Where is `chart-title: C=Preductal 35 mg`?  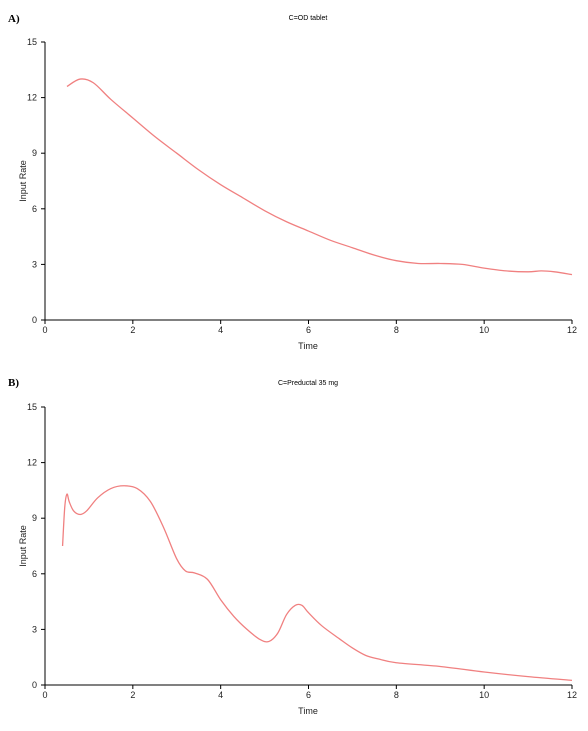
chart-title: C=Preductal 35 mg is located at coordinates (308, 383).